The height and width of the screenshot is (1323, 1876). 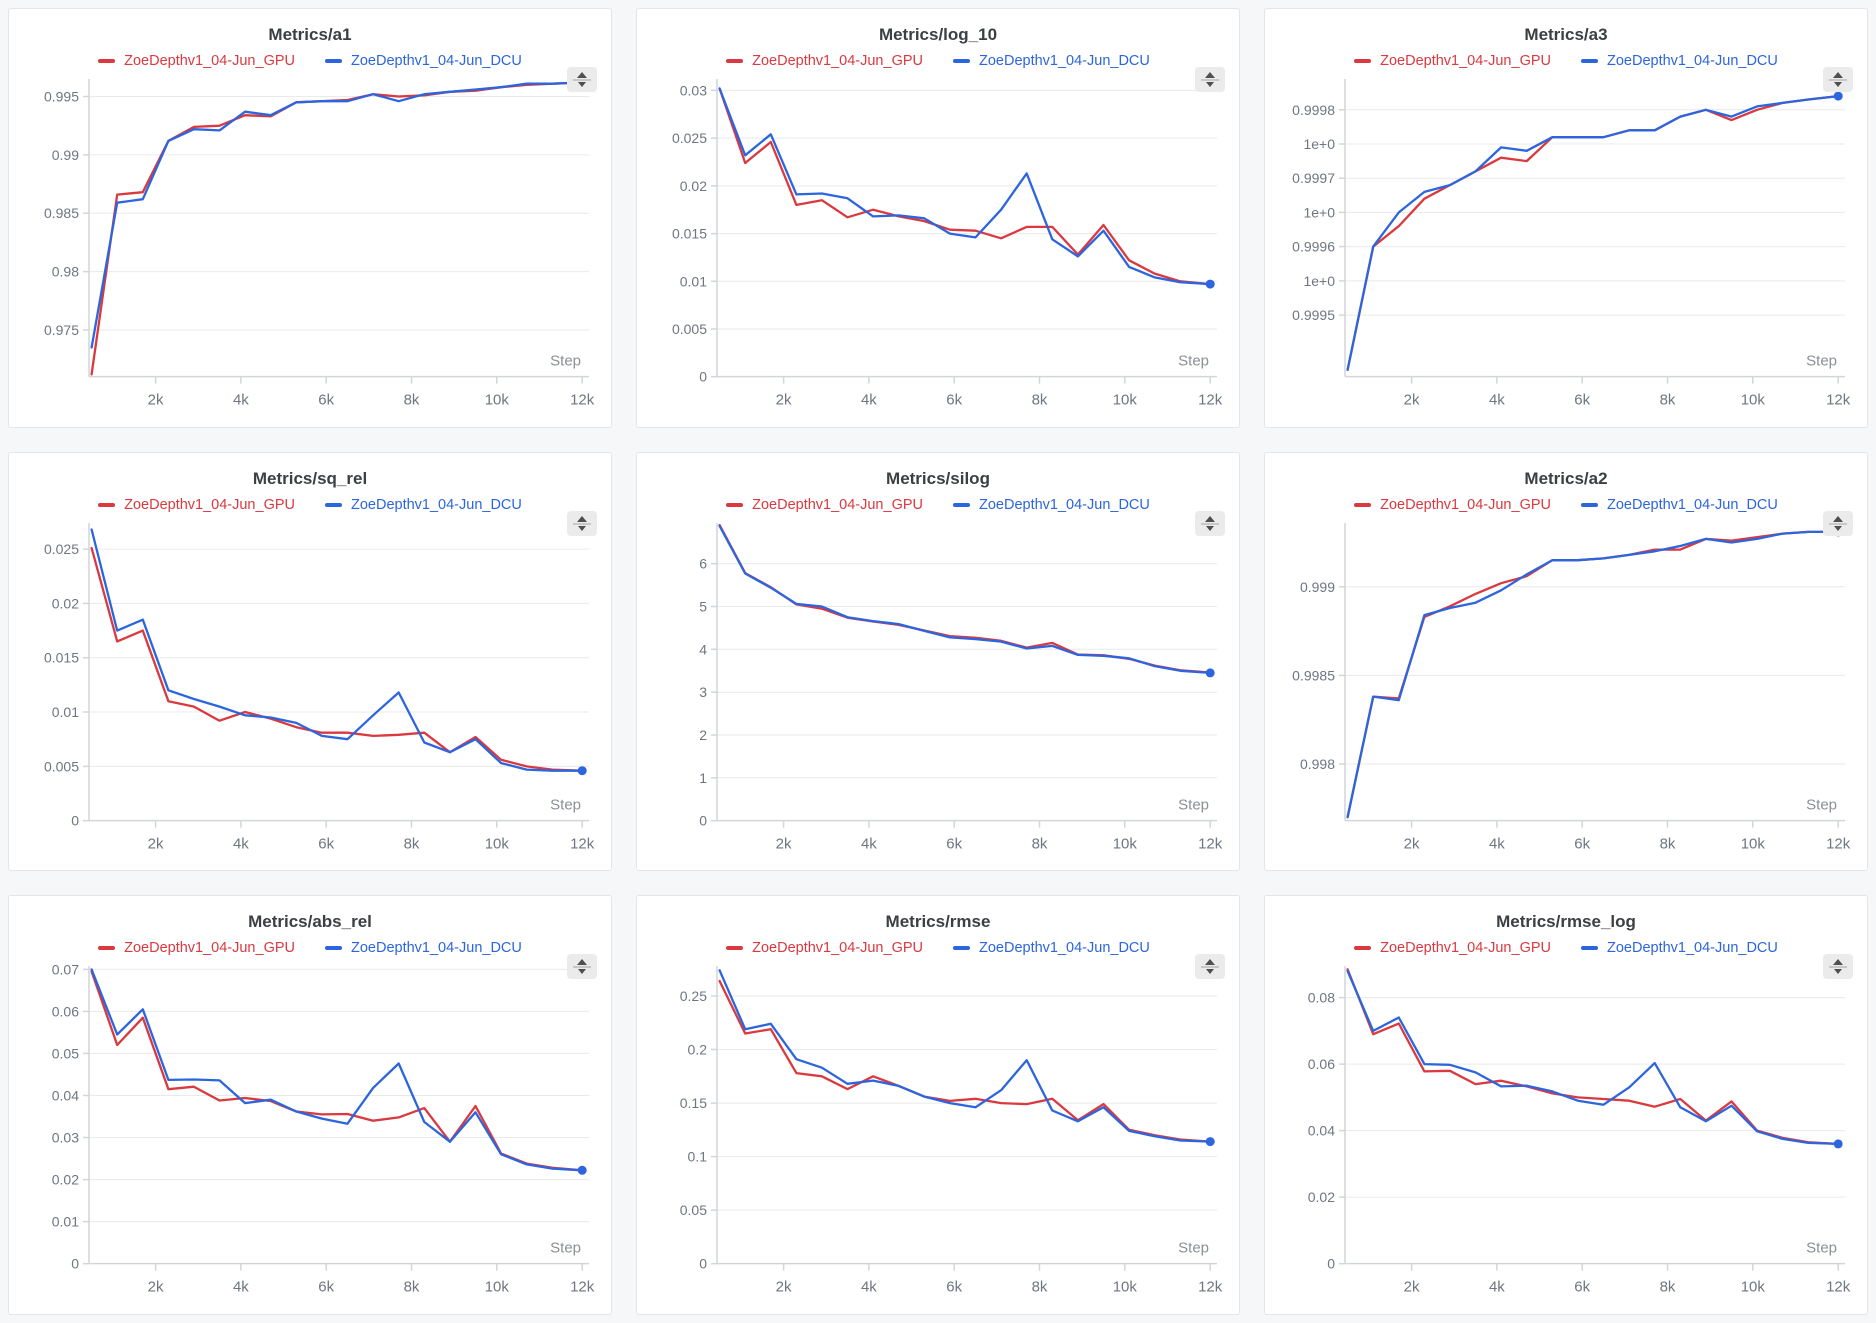 I want to click on chart-title: Metrics/sq_rel, so click(x=310, y=478).